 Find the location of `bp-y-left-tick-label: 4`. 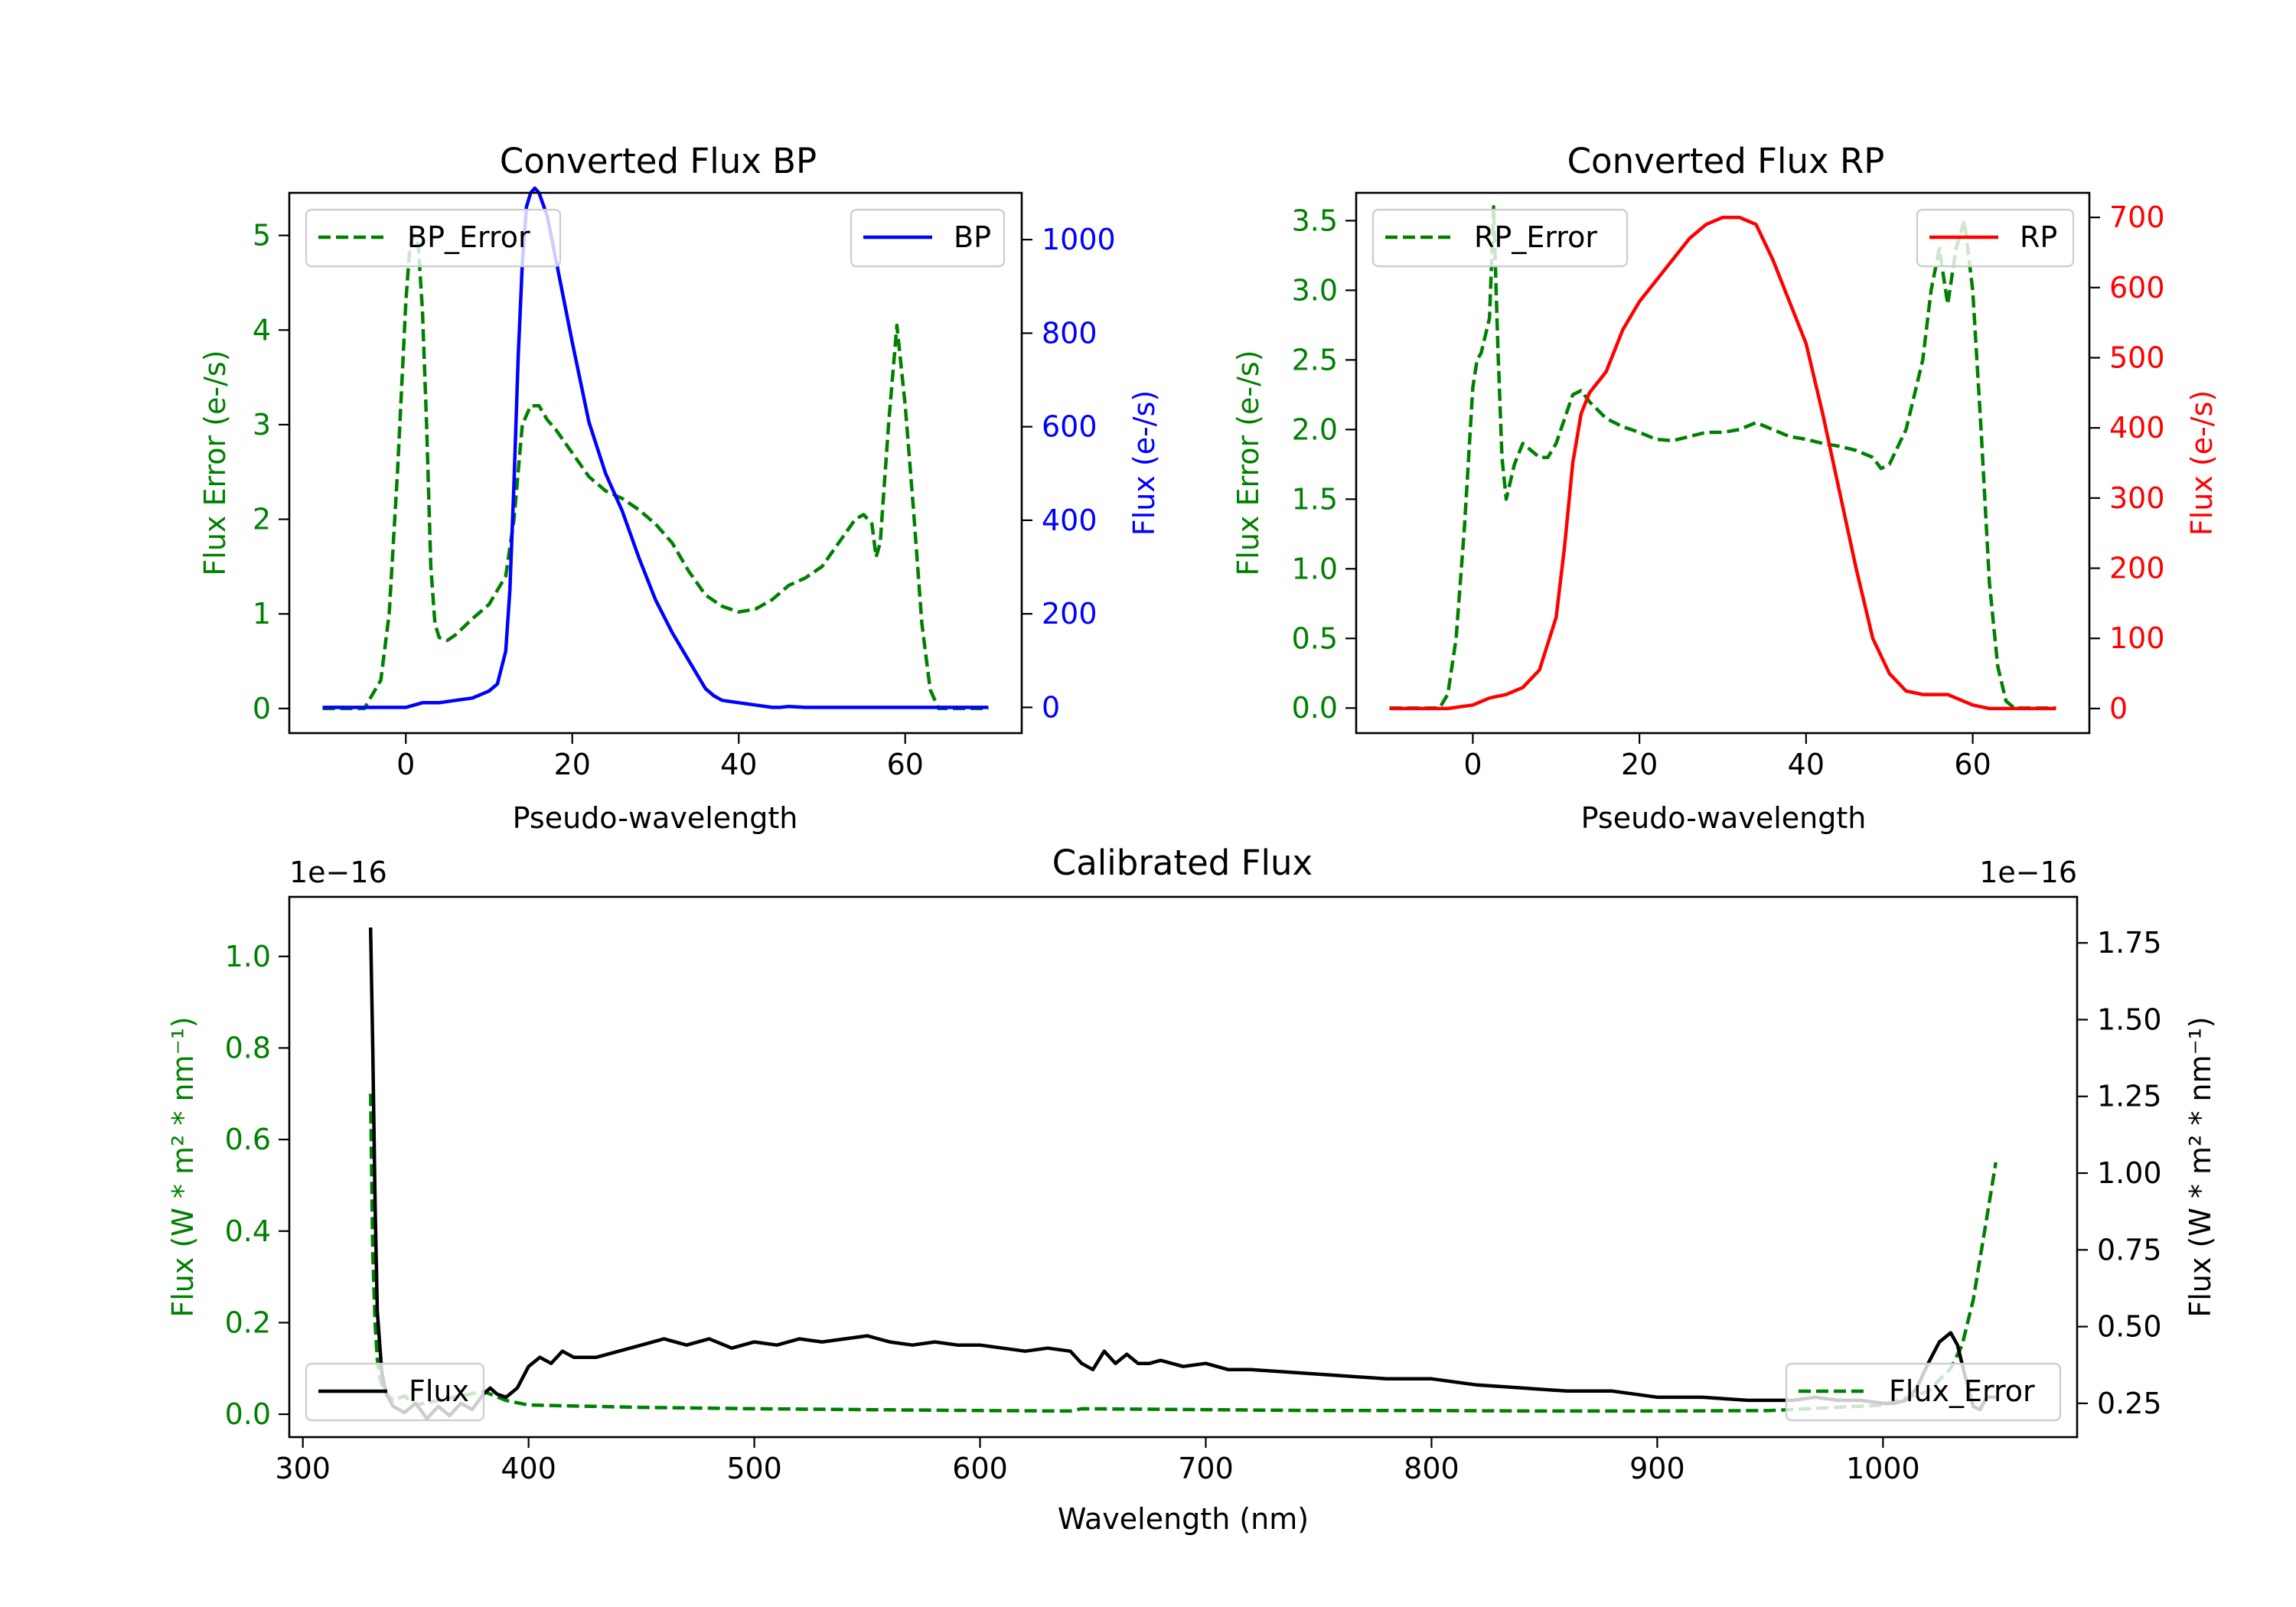

bp-y-left-tick-label: 4 is located at coordinates (262, 330).